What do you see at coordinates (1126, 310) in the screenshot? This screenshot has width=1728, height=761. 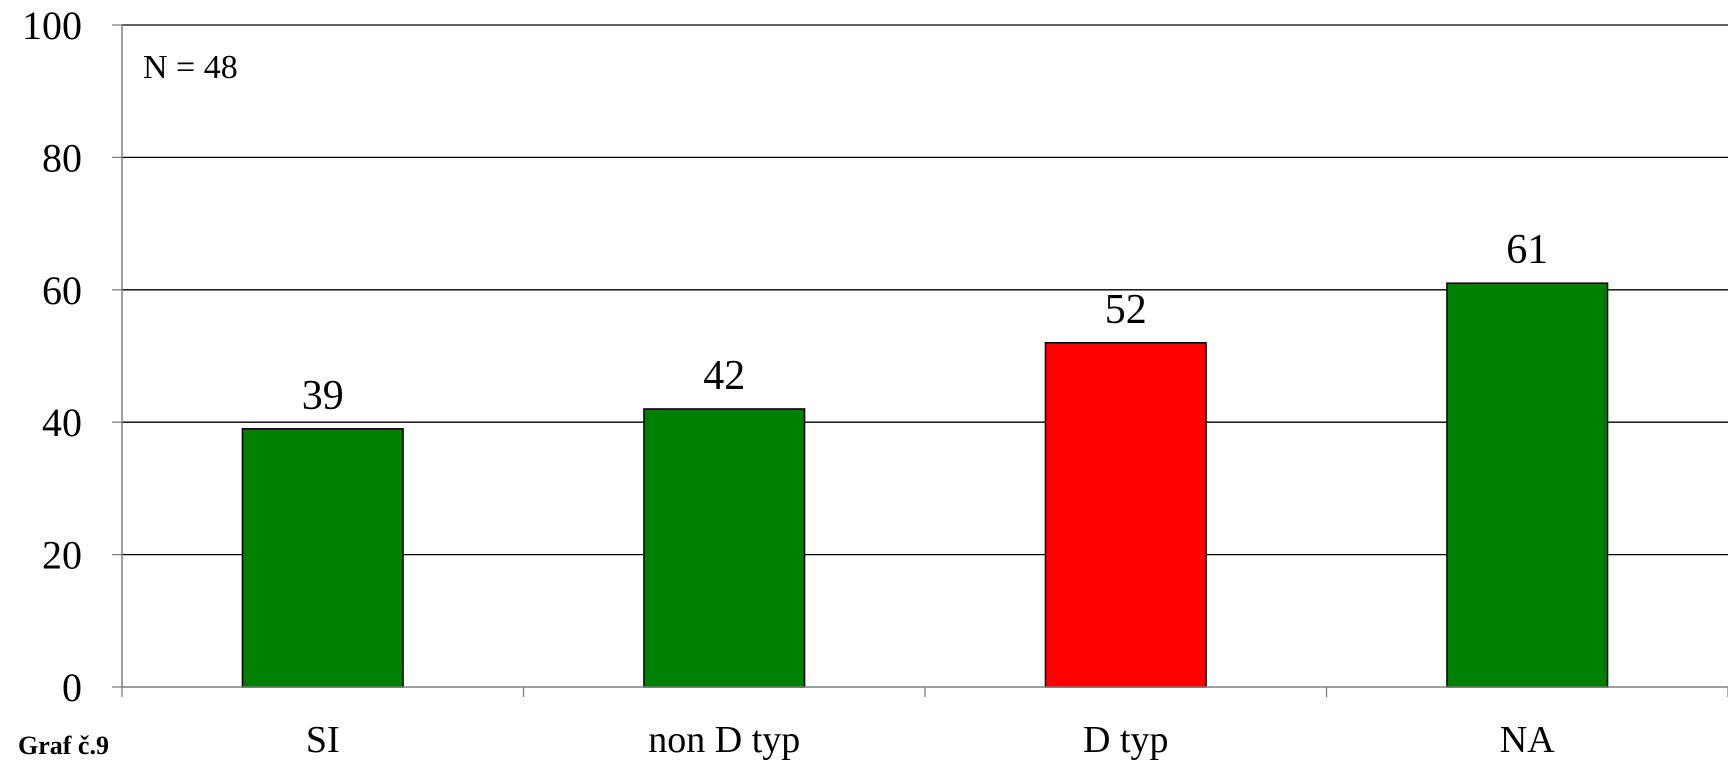 I see `data-label: 52` at bounding box center [1126, 310].